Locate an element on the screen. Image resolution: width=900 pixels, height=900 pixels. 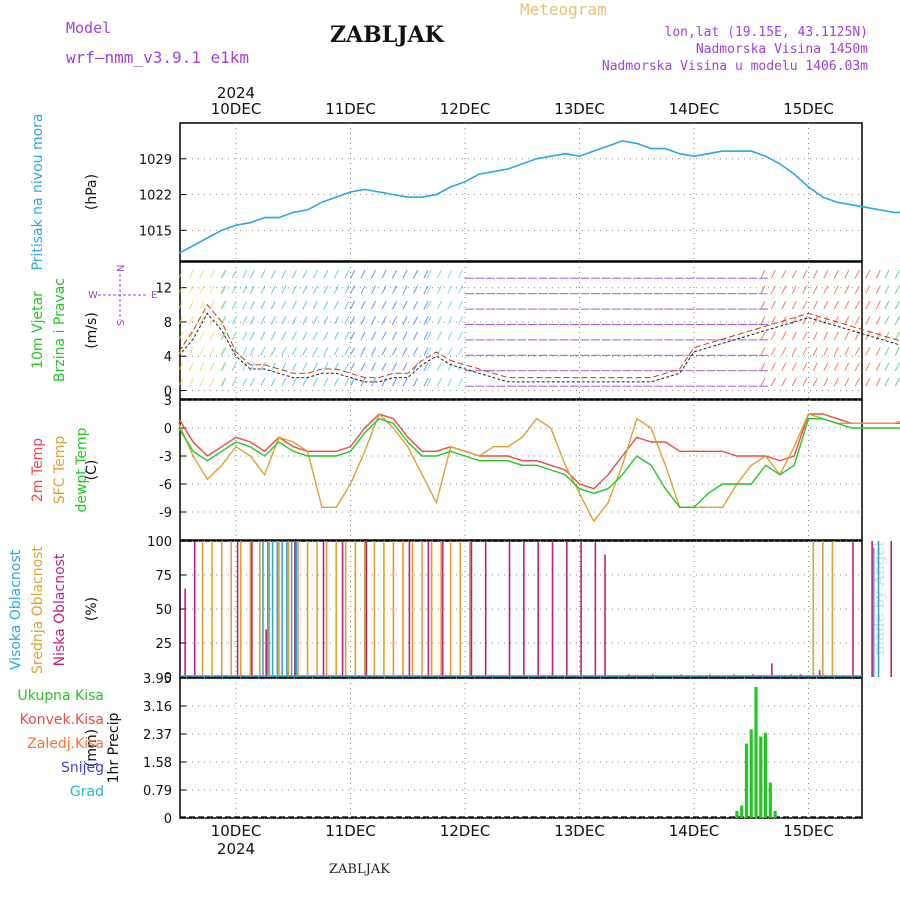
precip-legend-3: Snijeg is located at coordinates (82, 768).